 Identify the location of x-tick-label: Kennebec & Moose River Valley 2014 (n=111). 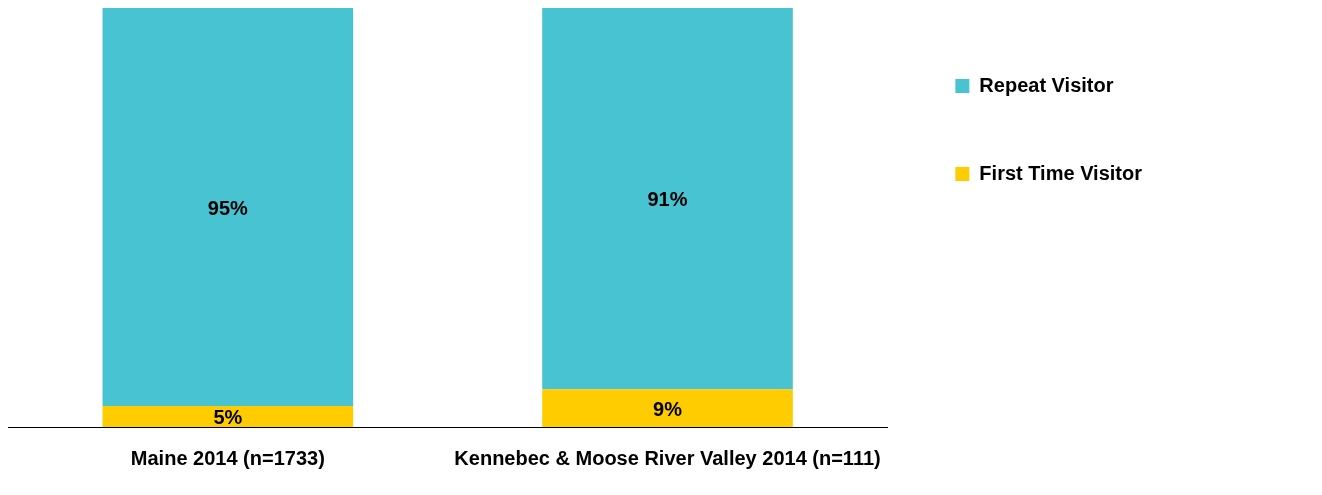
(667, 457).